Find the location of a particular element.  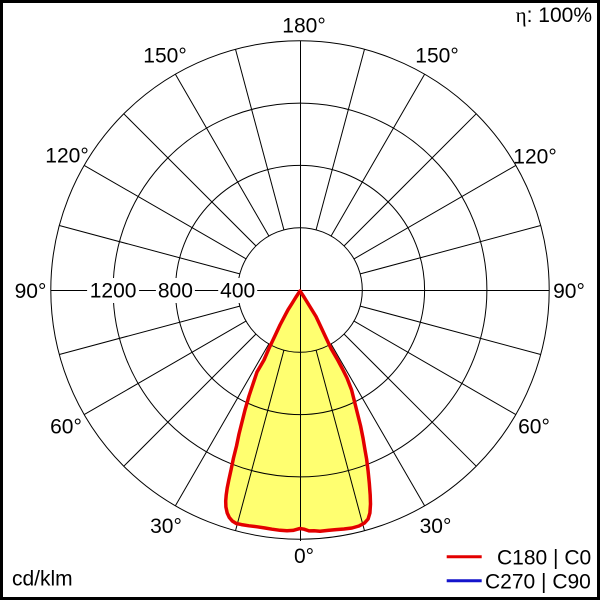

svg-text: 1200 is located at coordinates (113, 291).